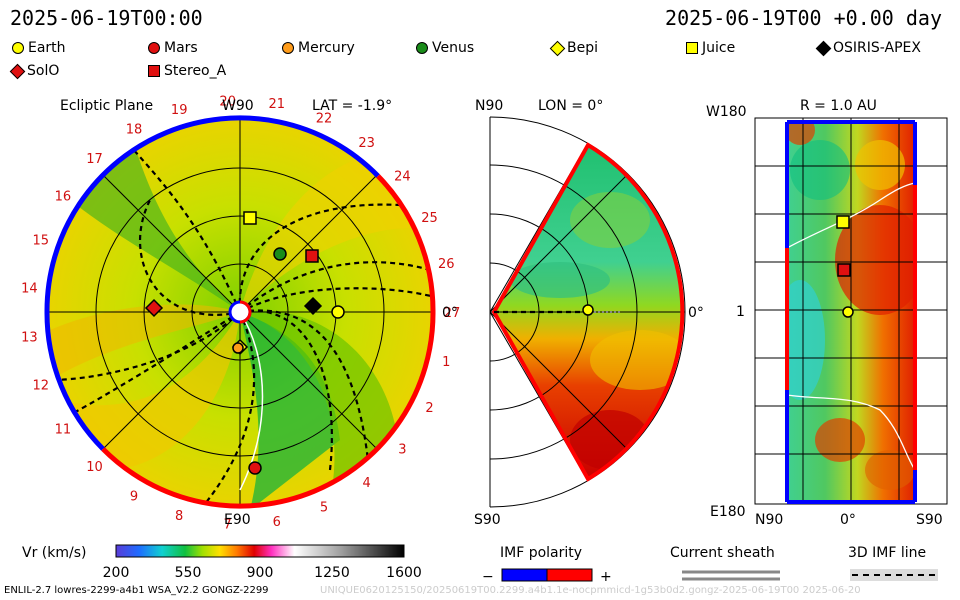  What do you see at coordinates (63, 430) in the screenshot?
I see `carrington-label: 11` at bounding box center [63, 430].